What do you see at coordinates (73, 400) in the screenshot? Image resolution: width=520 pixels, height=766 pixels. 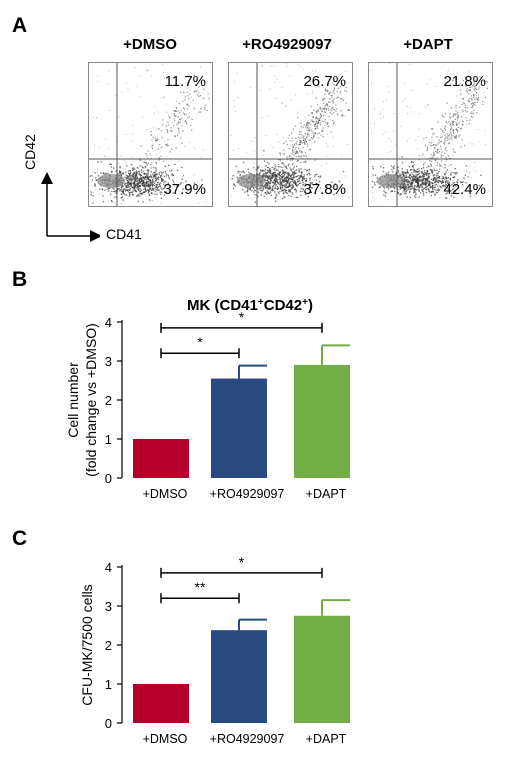 I see `y-axis-label: Cell number` at bounding box center [73, 400].